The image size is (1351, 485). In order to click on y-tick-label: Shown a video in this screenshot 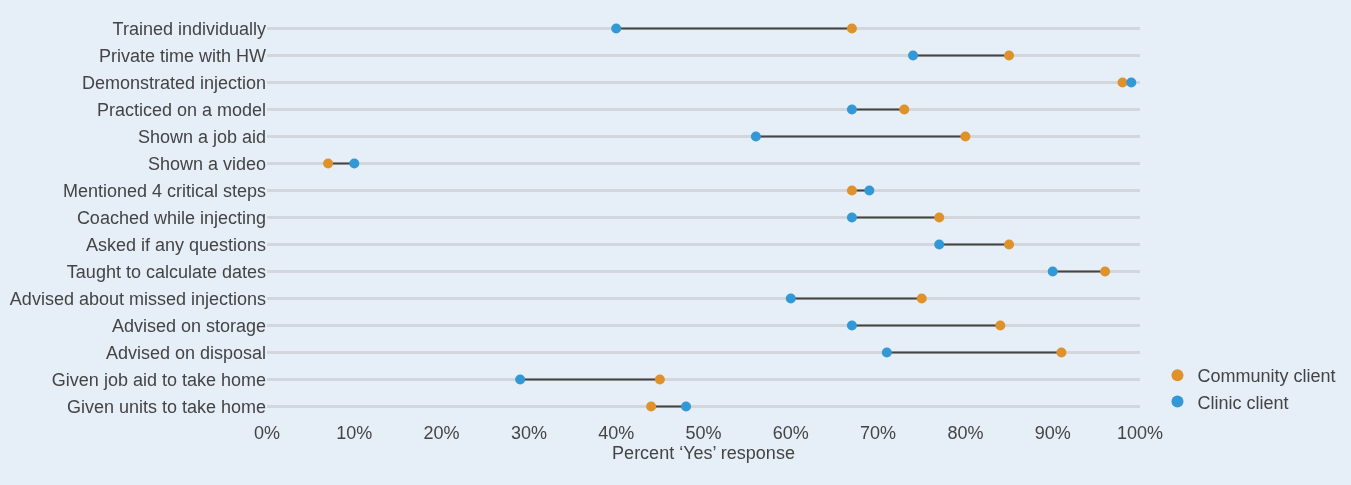, I will do `click(206, 163)`.